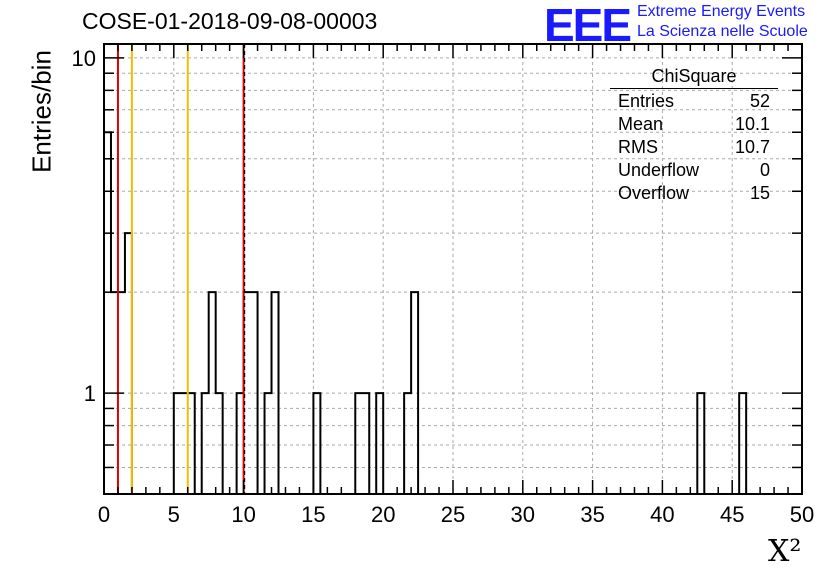 Image resolution: width=836 pixels, height=572 pixels. What do you see at coordinates (104, 514) in the screenshot?
I see `x-tick-label: 0` at bounding box center [104, 514].